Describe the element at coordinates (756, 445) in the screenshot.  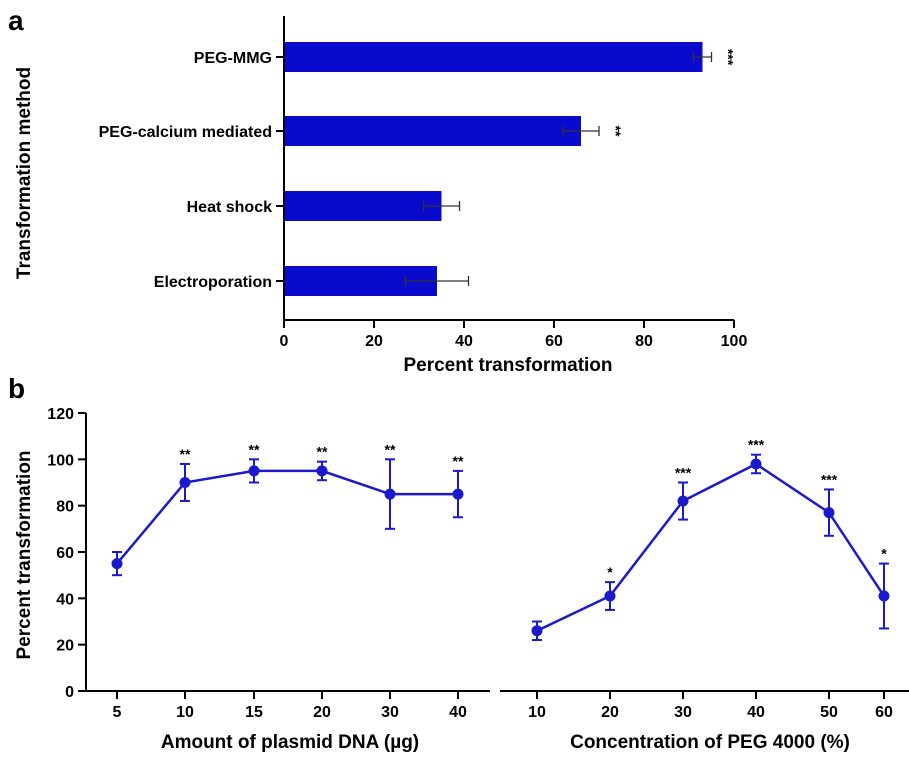
I see `b2-significance-label-3: ***` at that location.